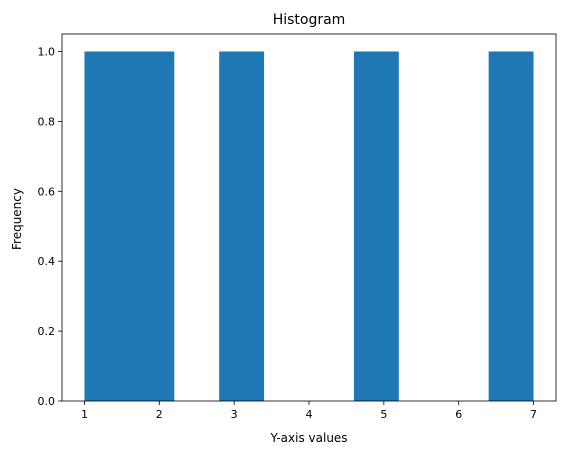 The width and height of the screenshot is (567, 455). I want to click on x-tick-label: 5, so click(383, 414).